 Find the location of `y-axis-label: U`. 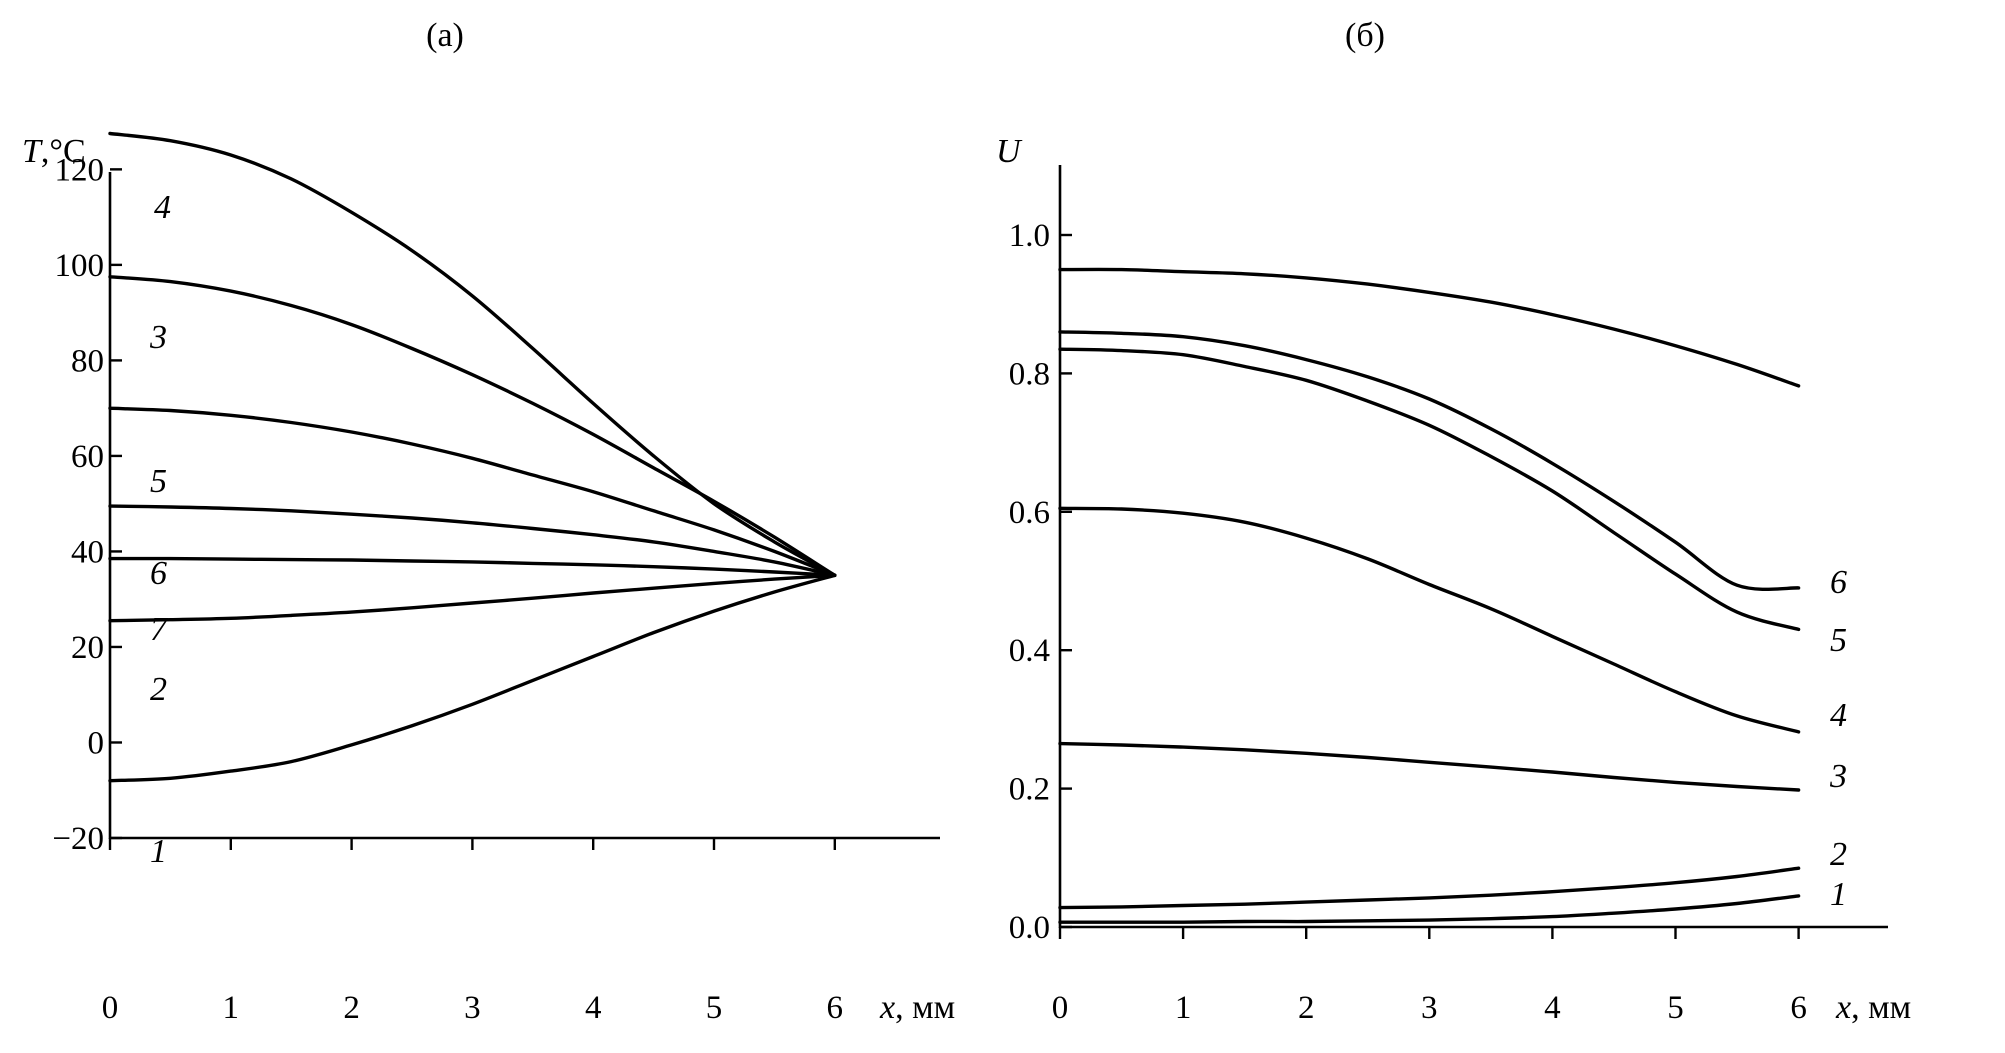

y-axis-label: U is located at coordinates (1009, 151).